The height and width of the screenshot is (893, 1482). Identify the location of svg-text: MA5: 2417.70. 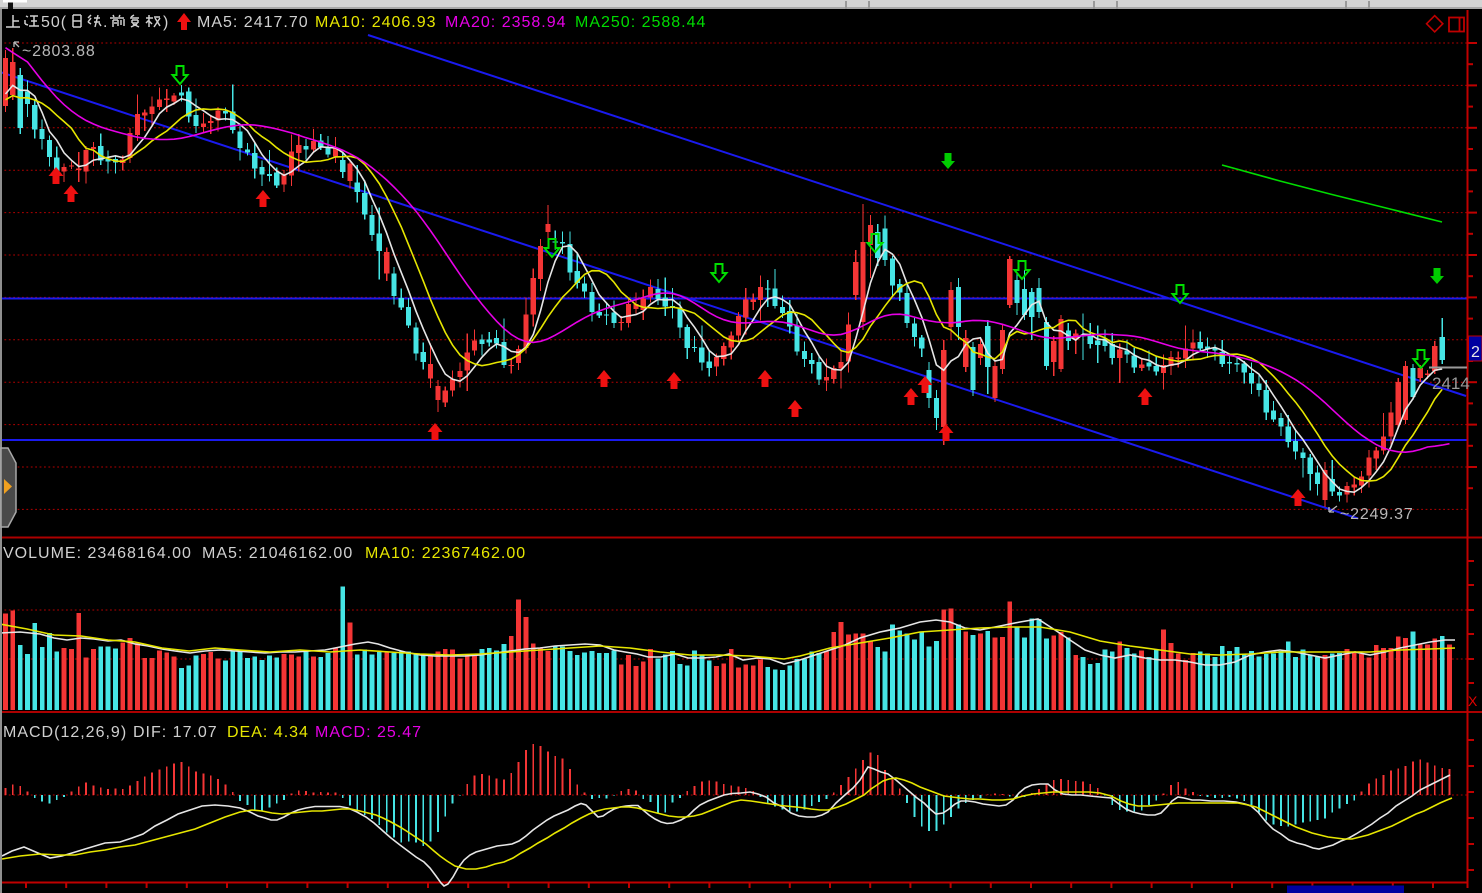
(253, 22).